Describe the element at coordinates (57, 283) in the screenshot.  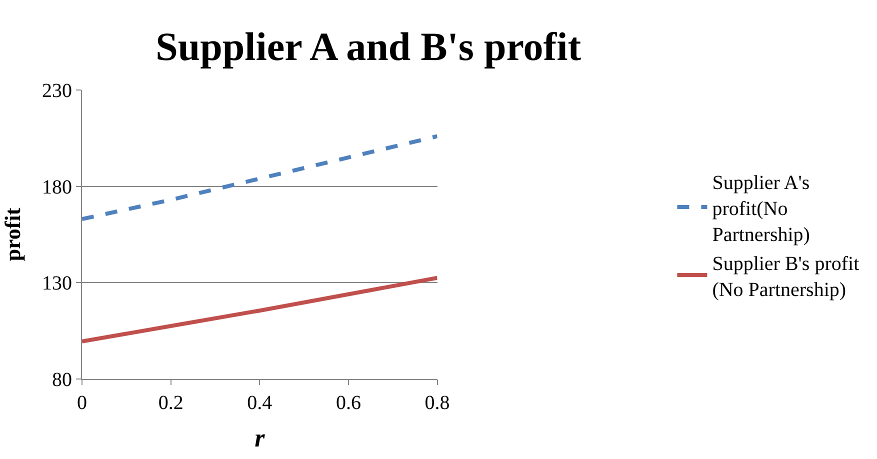
I see `y-tick-label: 130` at that location.